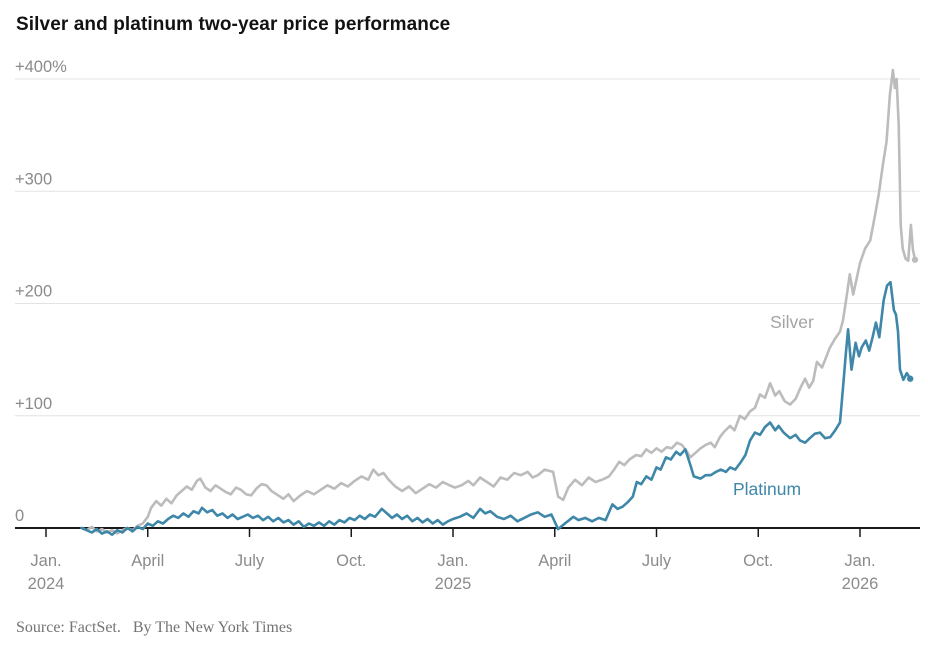 The image size is (928, 651). I want to click on y-tick-label: +300, so click(33, 179).